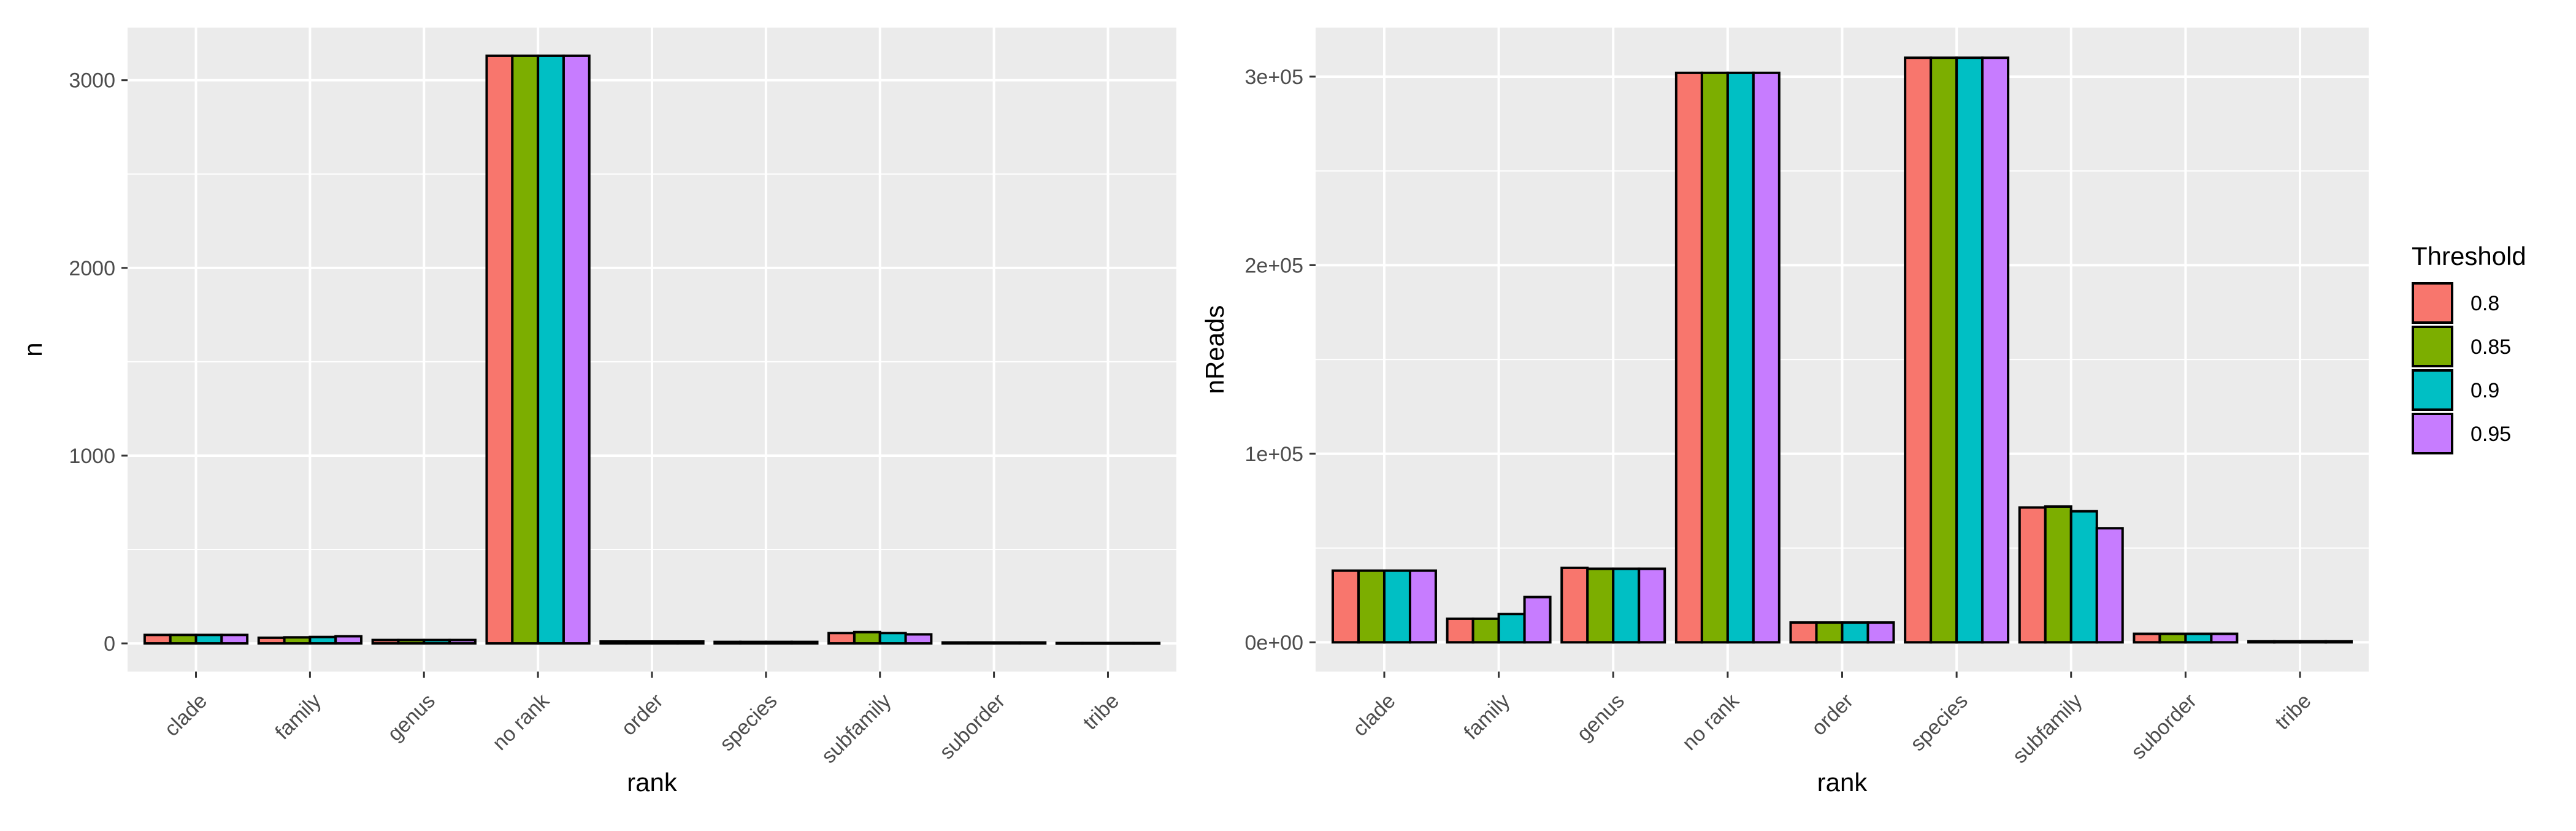  Describe the element at coordinates (186, 715) in the screenshot. I see `x-tick-label: clade` at that location.